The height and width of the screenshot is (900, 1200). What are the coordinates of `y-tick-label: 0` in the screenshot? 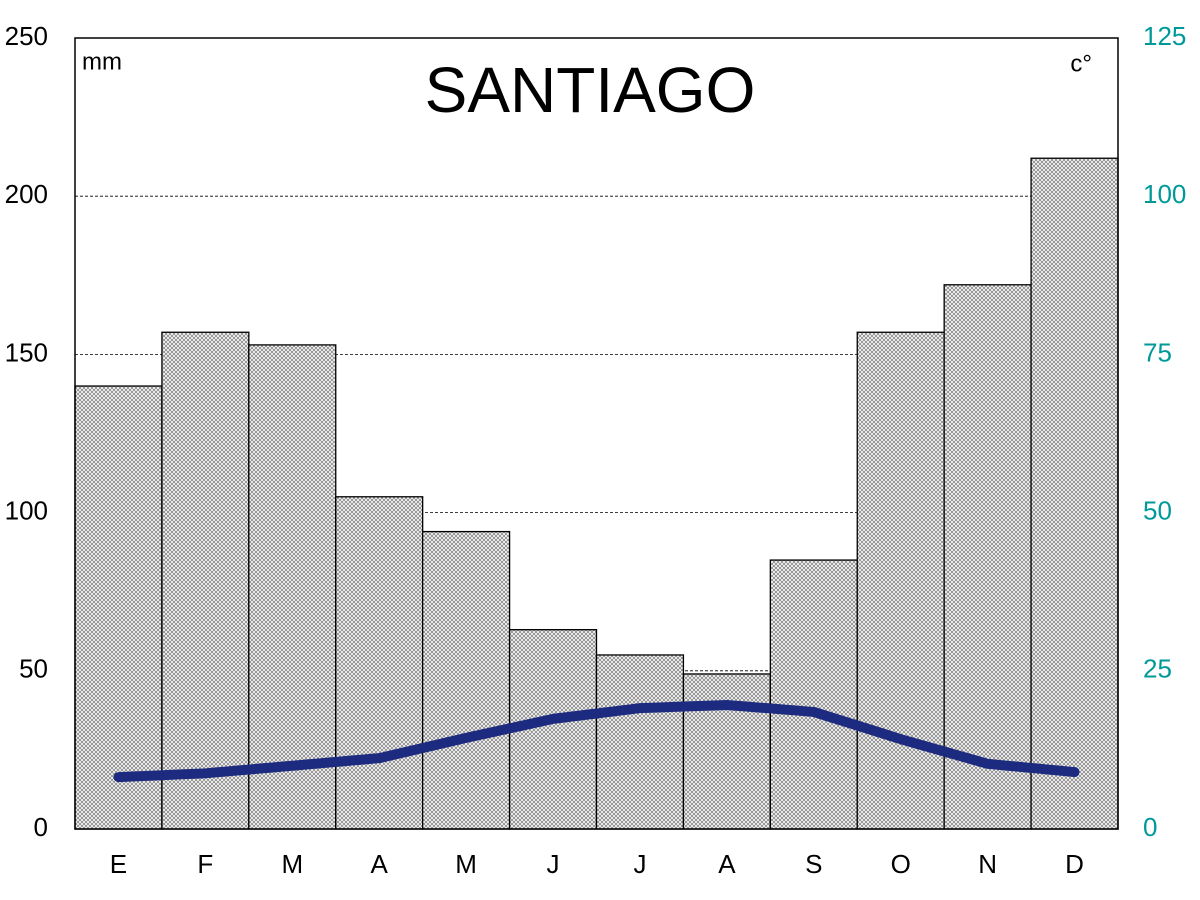 It's located at (41, 827).